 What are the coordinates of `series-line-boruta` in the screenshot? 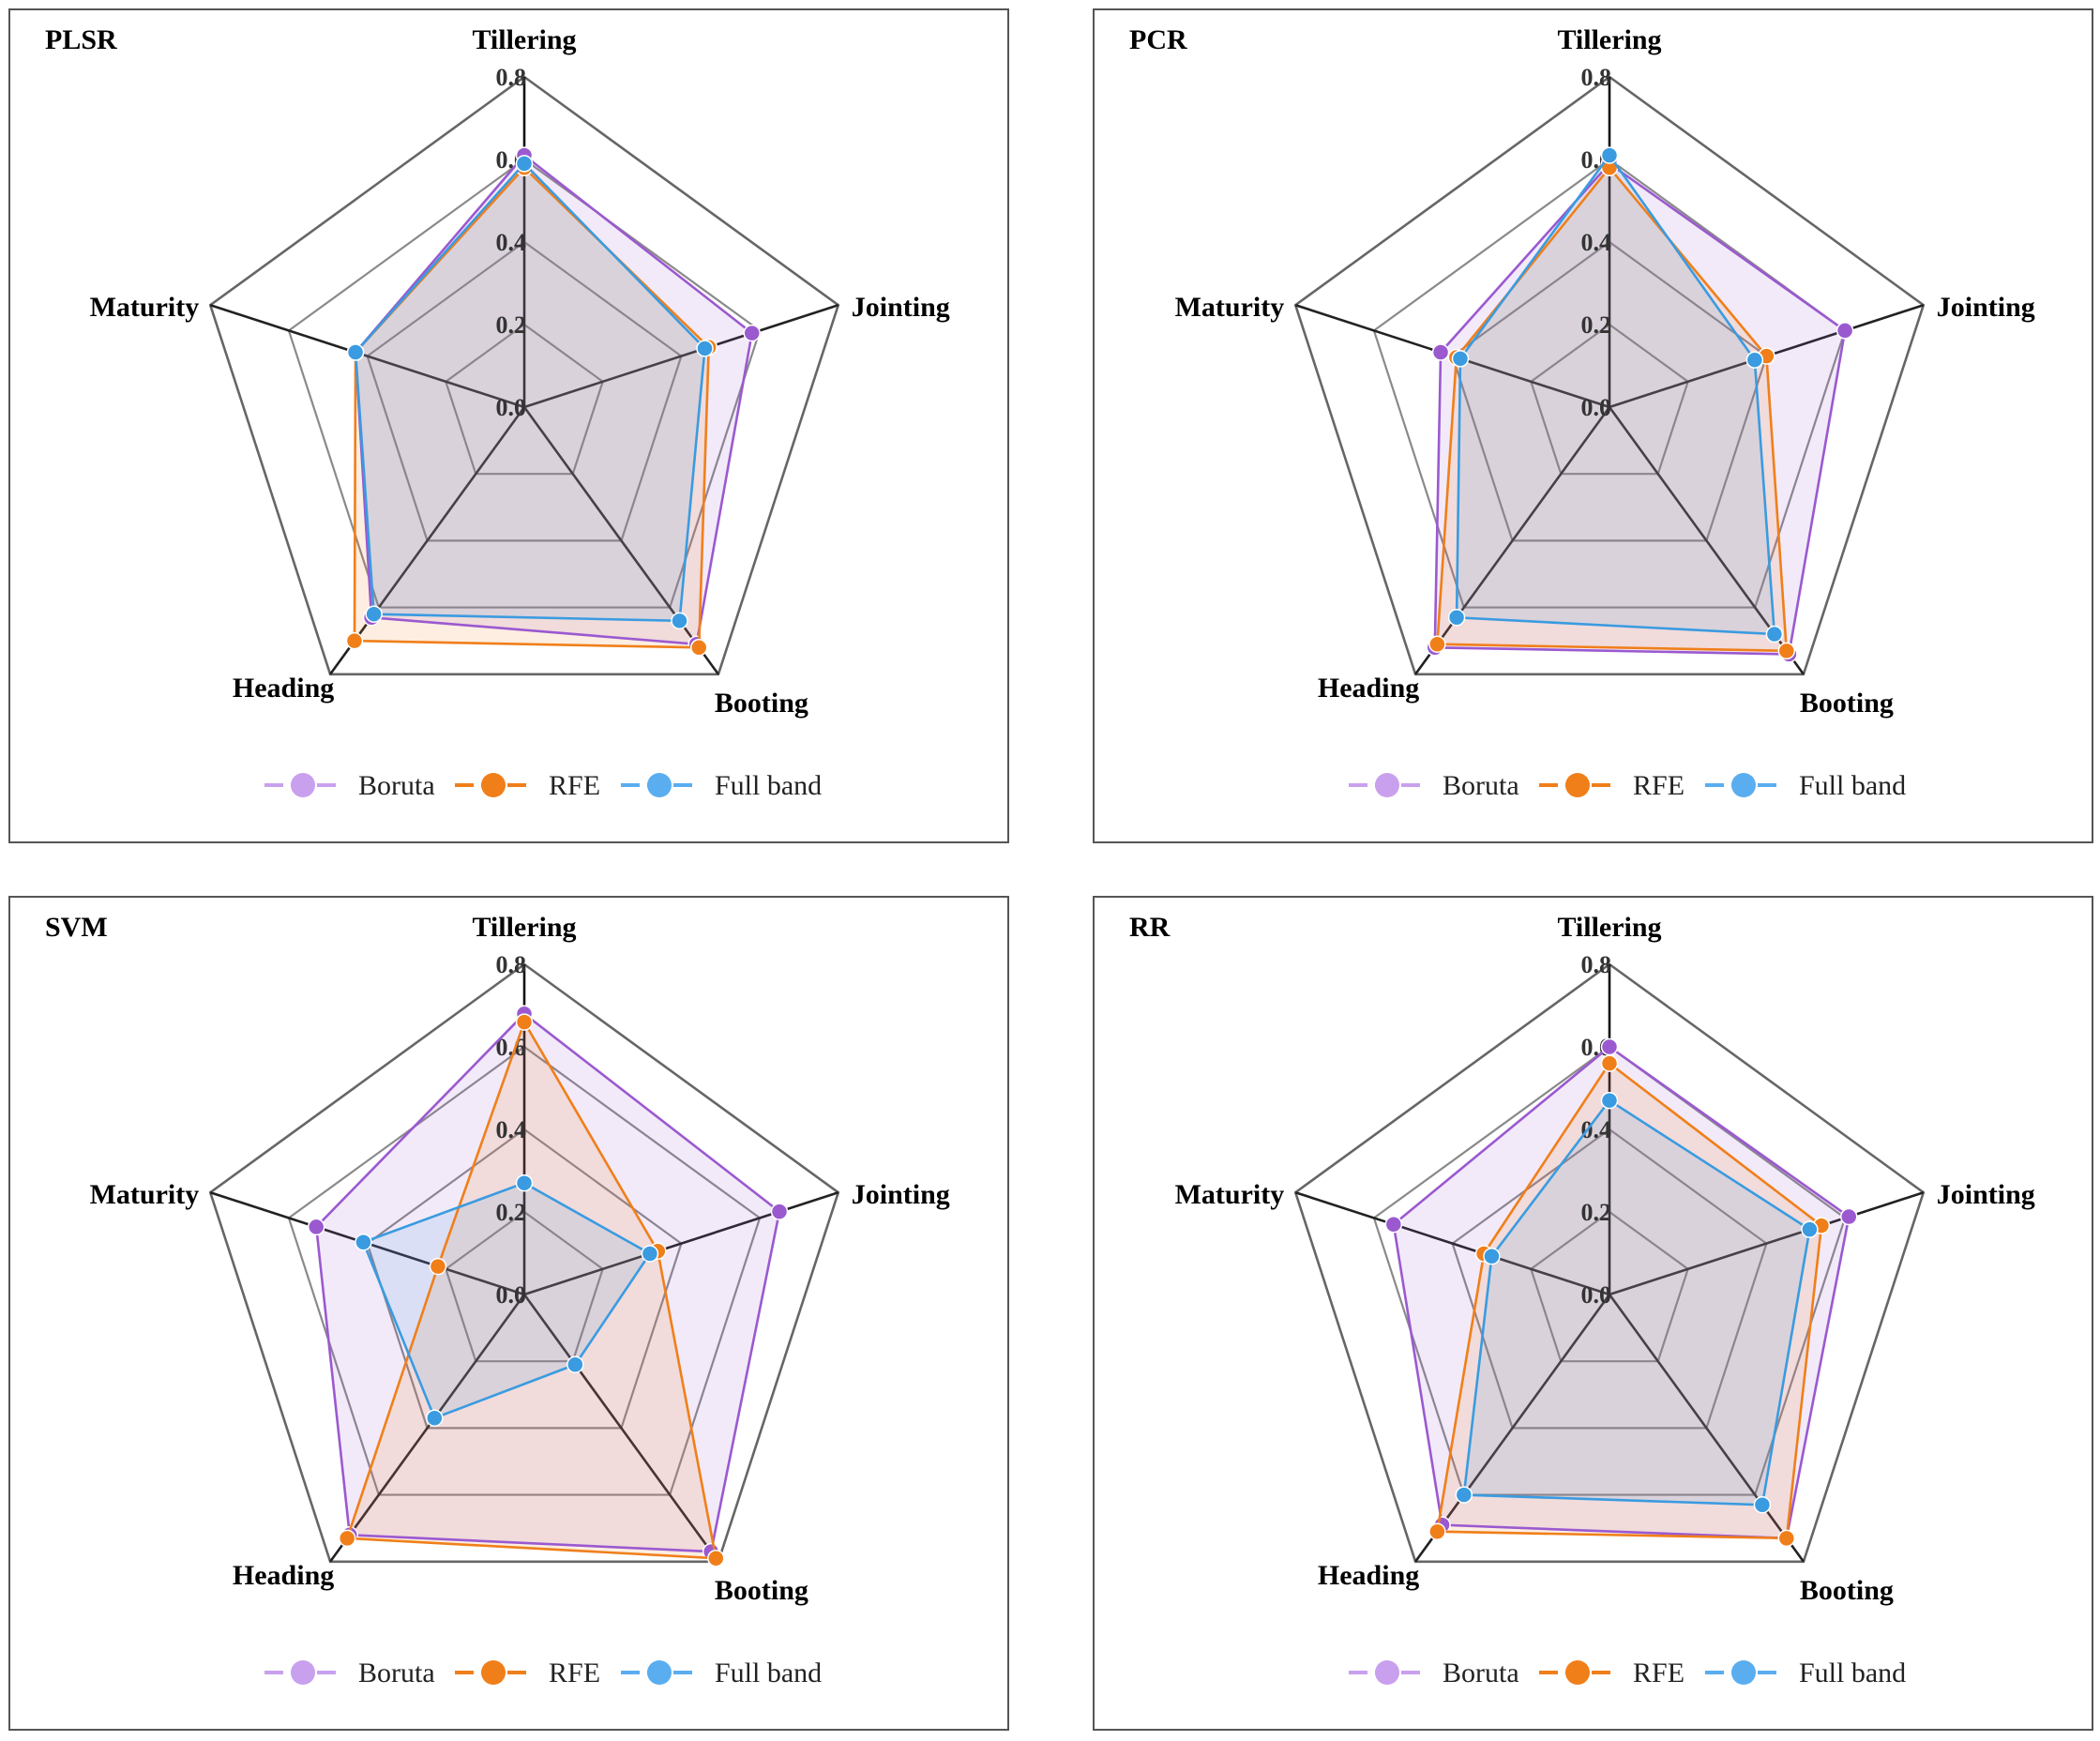 It's located at (1640, 408).